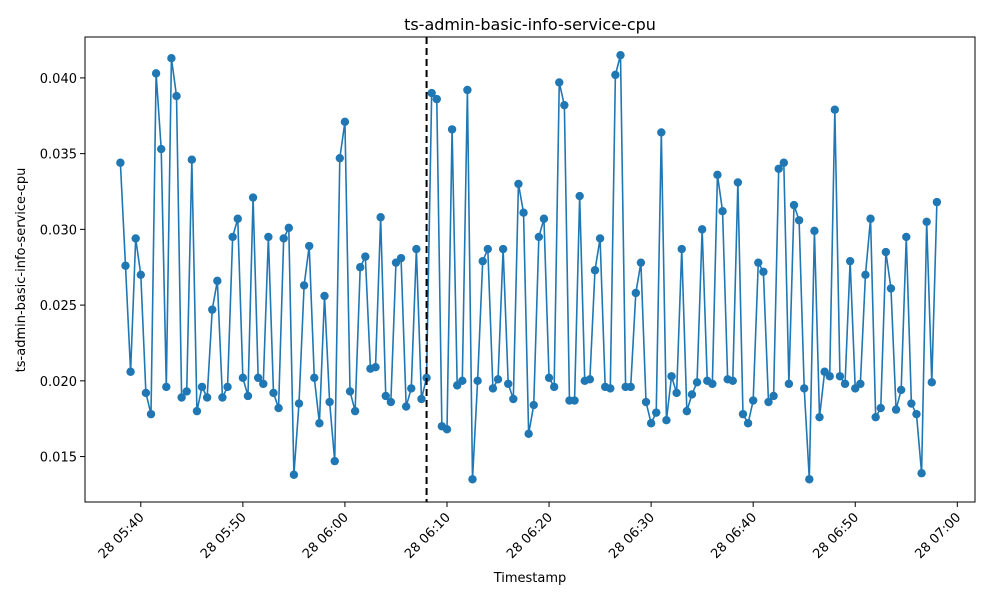 The image size is (1000, 604). Describe the element at coordinates (21, 270) in the screenshot. I see `y-axis-label: ts-admin-basic-info-service-cpu` at that location.